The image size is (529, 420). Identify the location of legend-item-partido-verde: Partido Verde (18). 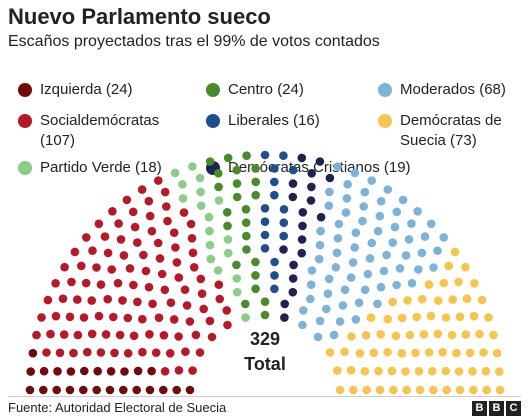
(90, 168).